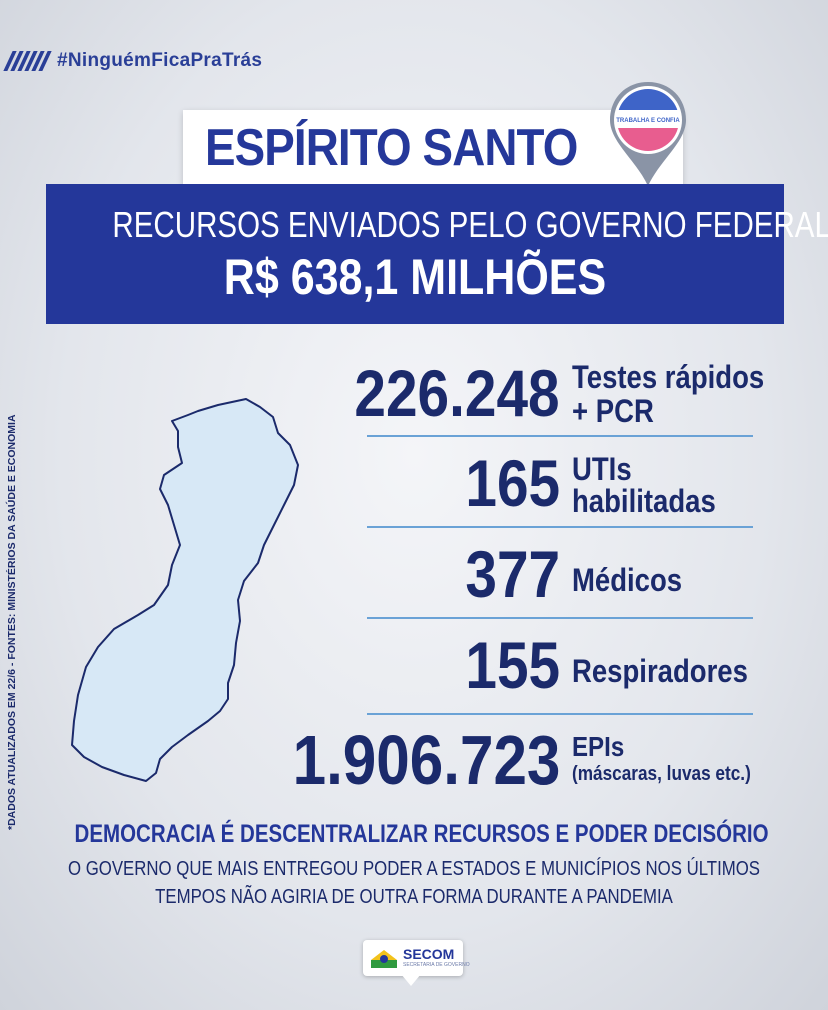 This screenshot has width=828, height=1010. What do you see at coordinates (648, 121) in the screenshot?
I see `flag-motto: TRABALHA E CONFIA` at bounding box center [648, 121].